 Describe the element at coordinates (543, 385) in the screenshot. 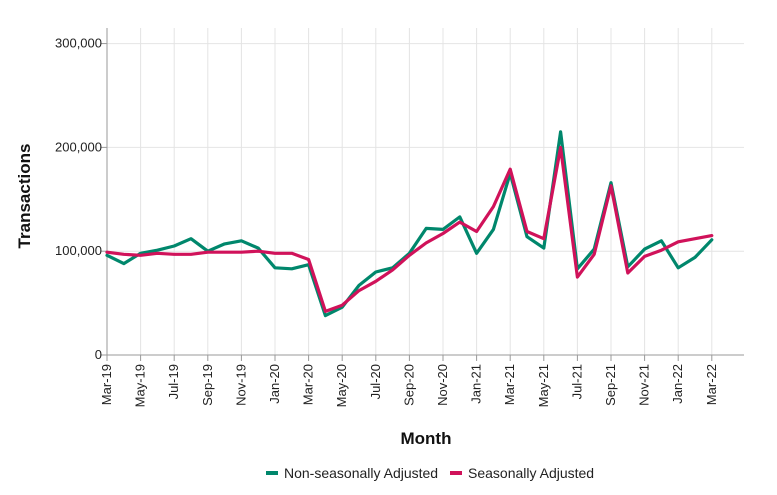

I see `x-tick-label: May-21` at that location.